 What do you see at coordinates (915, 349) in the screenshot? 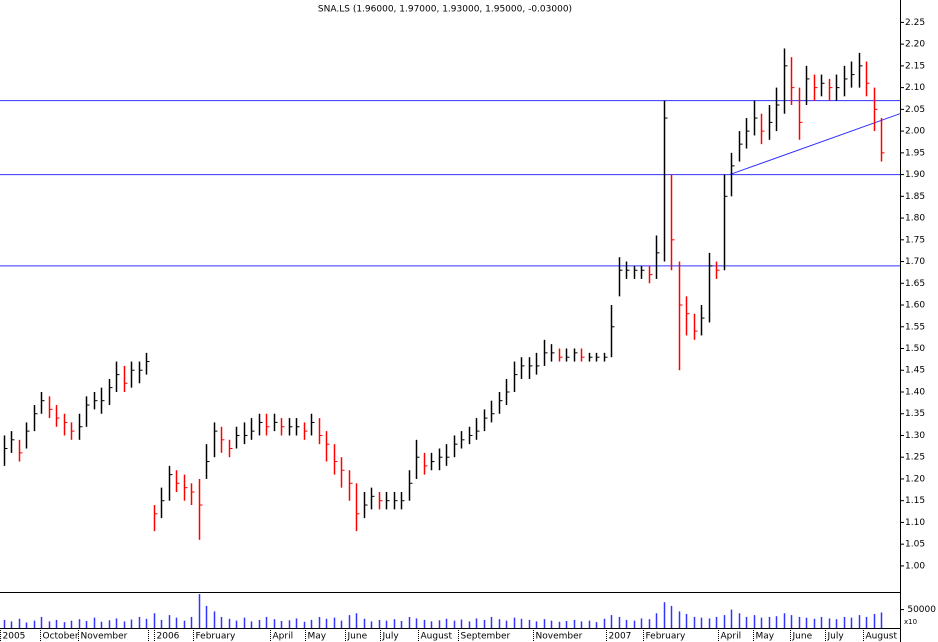
I see `y-tick-label: 1.50` at bounding box center [915, 349].